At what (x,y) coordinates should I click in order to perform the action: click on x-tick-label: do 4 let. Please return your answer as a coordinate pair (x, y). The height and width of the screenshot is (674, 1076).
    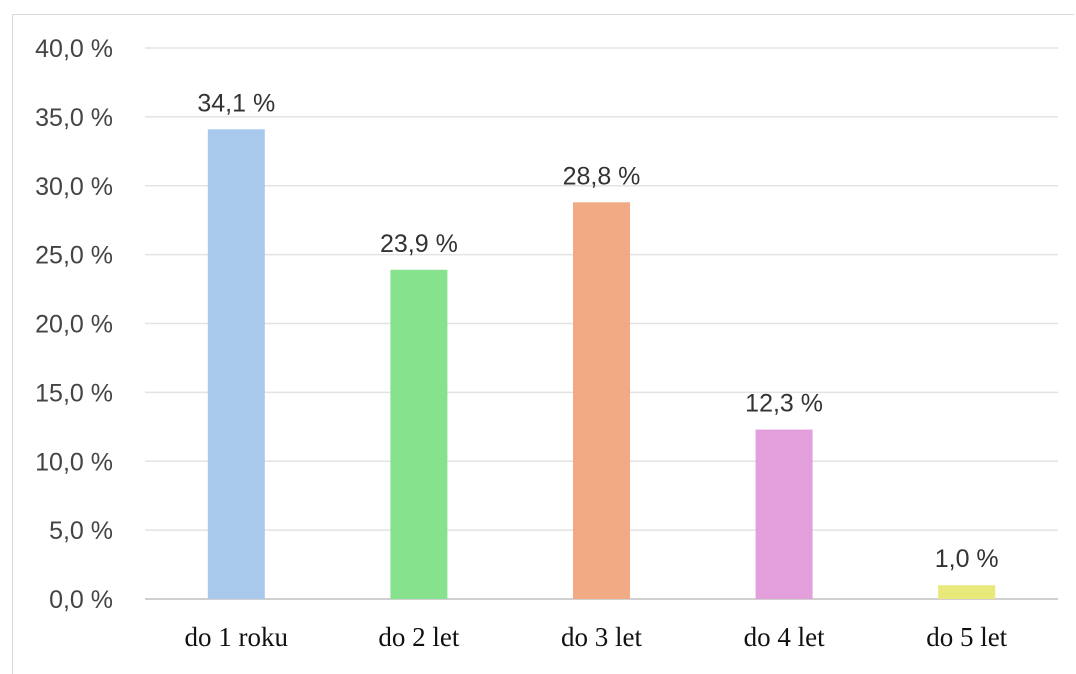
    Looking at the image, I should click on (784, 637).